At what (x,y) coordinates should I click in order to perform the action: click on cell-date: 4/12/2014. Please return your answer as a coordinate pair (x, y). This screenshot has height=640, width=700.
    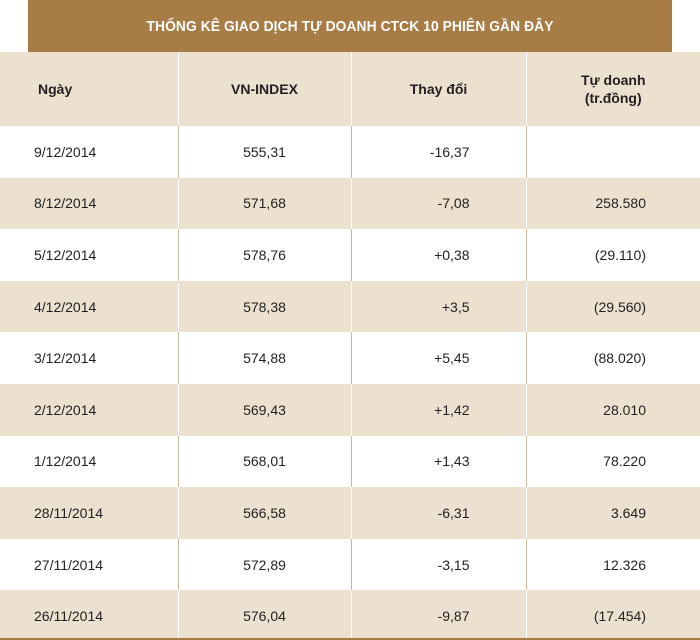
    Looking at the image, I should click on (89, 306).